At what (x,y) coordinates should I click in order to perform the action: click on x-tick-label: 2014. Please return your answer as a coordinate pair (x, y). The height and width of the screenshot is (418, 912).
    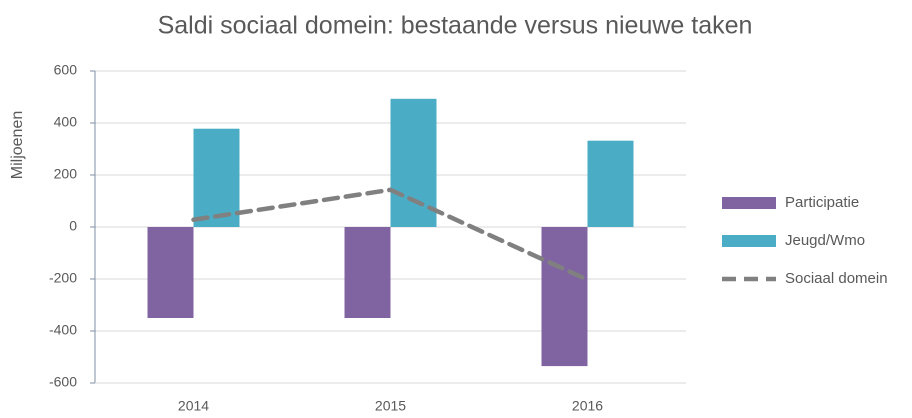
    Looking at the image, I should click on (193, 406).